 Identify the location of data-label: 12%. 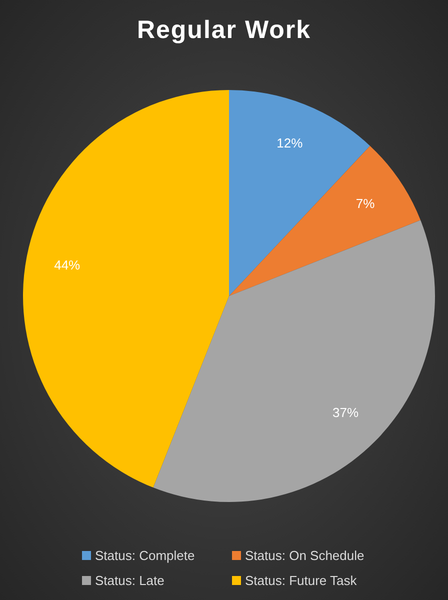
(290, 142).